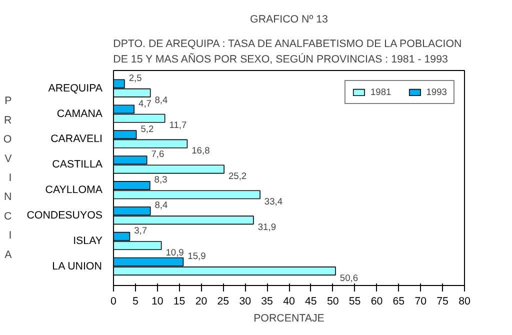  Describe the element at coordinates (311, 302) in the screenshot. I see `x-tick-label: 45` at that location.